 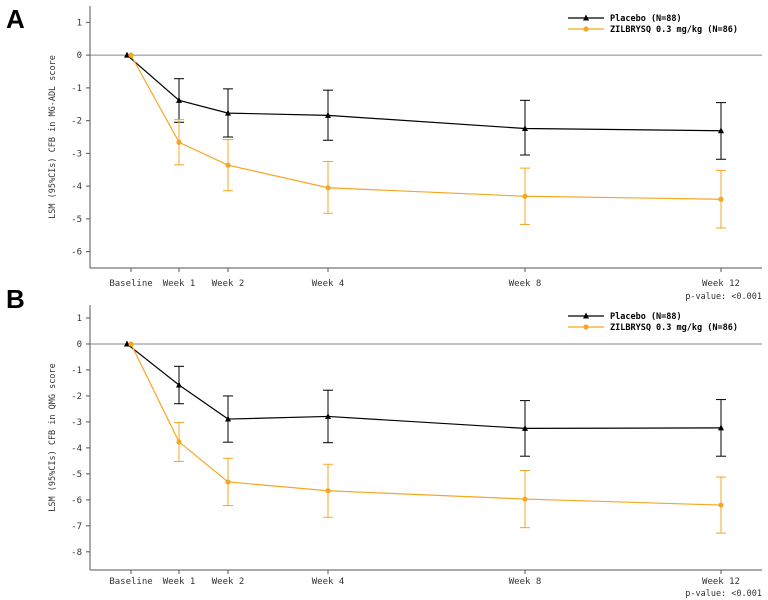 I want to click on panel-label: B, so click(x=15, y=299).